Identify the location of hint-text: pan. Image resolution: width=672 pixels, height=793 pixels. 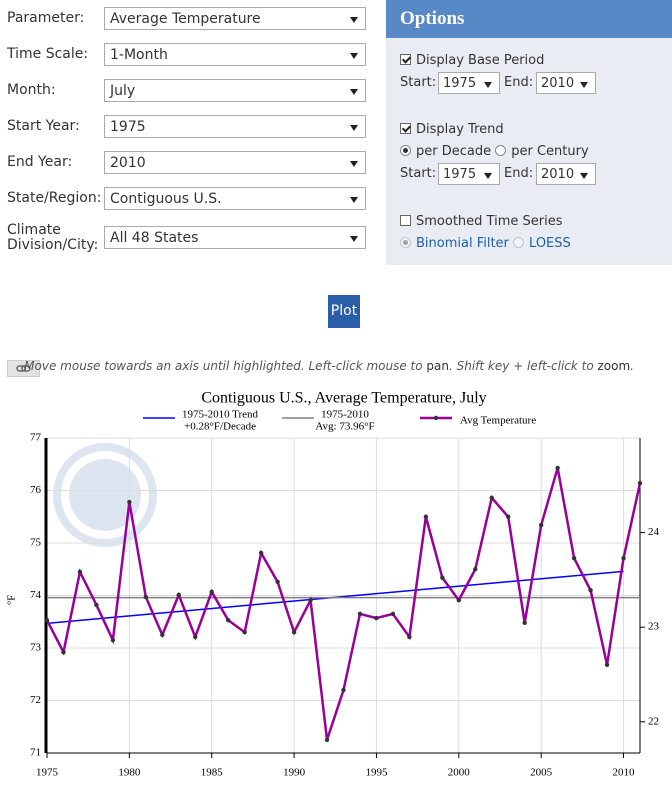
(437, 366).